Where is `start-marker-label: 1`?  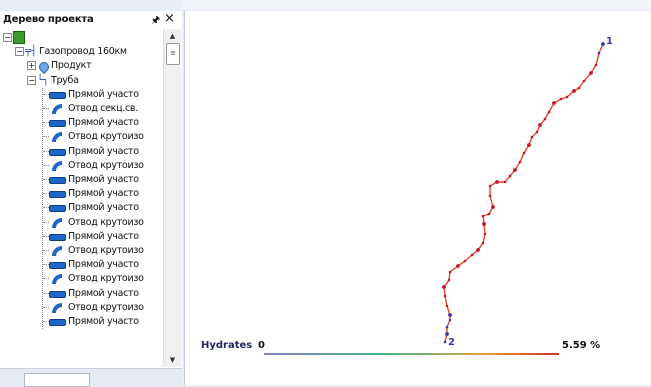
start-marker-label: 1 is located at coordinates (609, 41).